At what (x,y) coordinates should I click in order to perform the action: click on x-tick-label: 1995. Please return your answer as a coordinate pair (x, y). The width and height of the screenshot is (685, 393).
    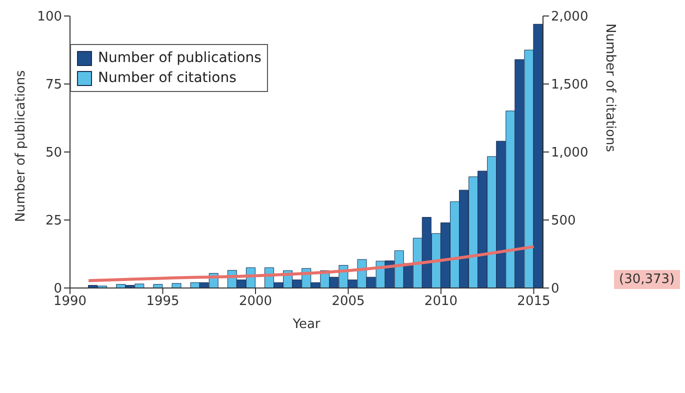
    Looking at the image, I should click on (163, 302).